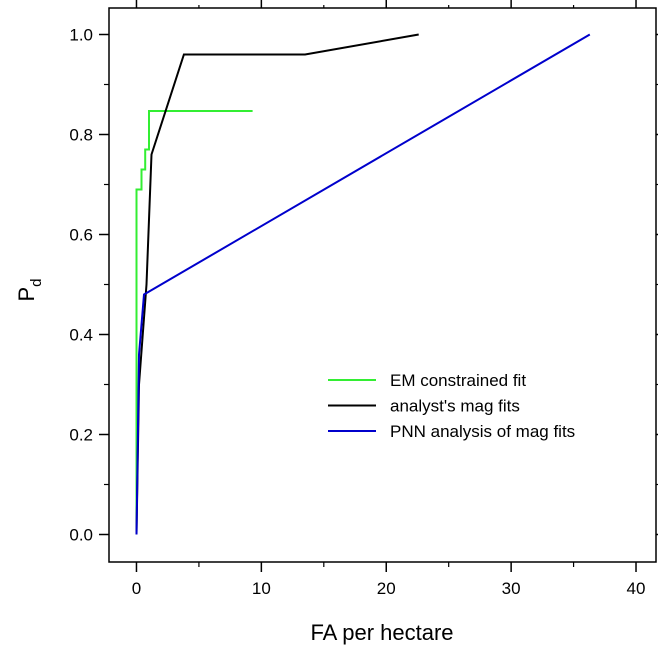  I want to click on y-tick-label: 0.8, so click(81, 135).